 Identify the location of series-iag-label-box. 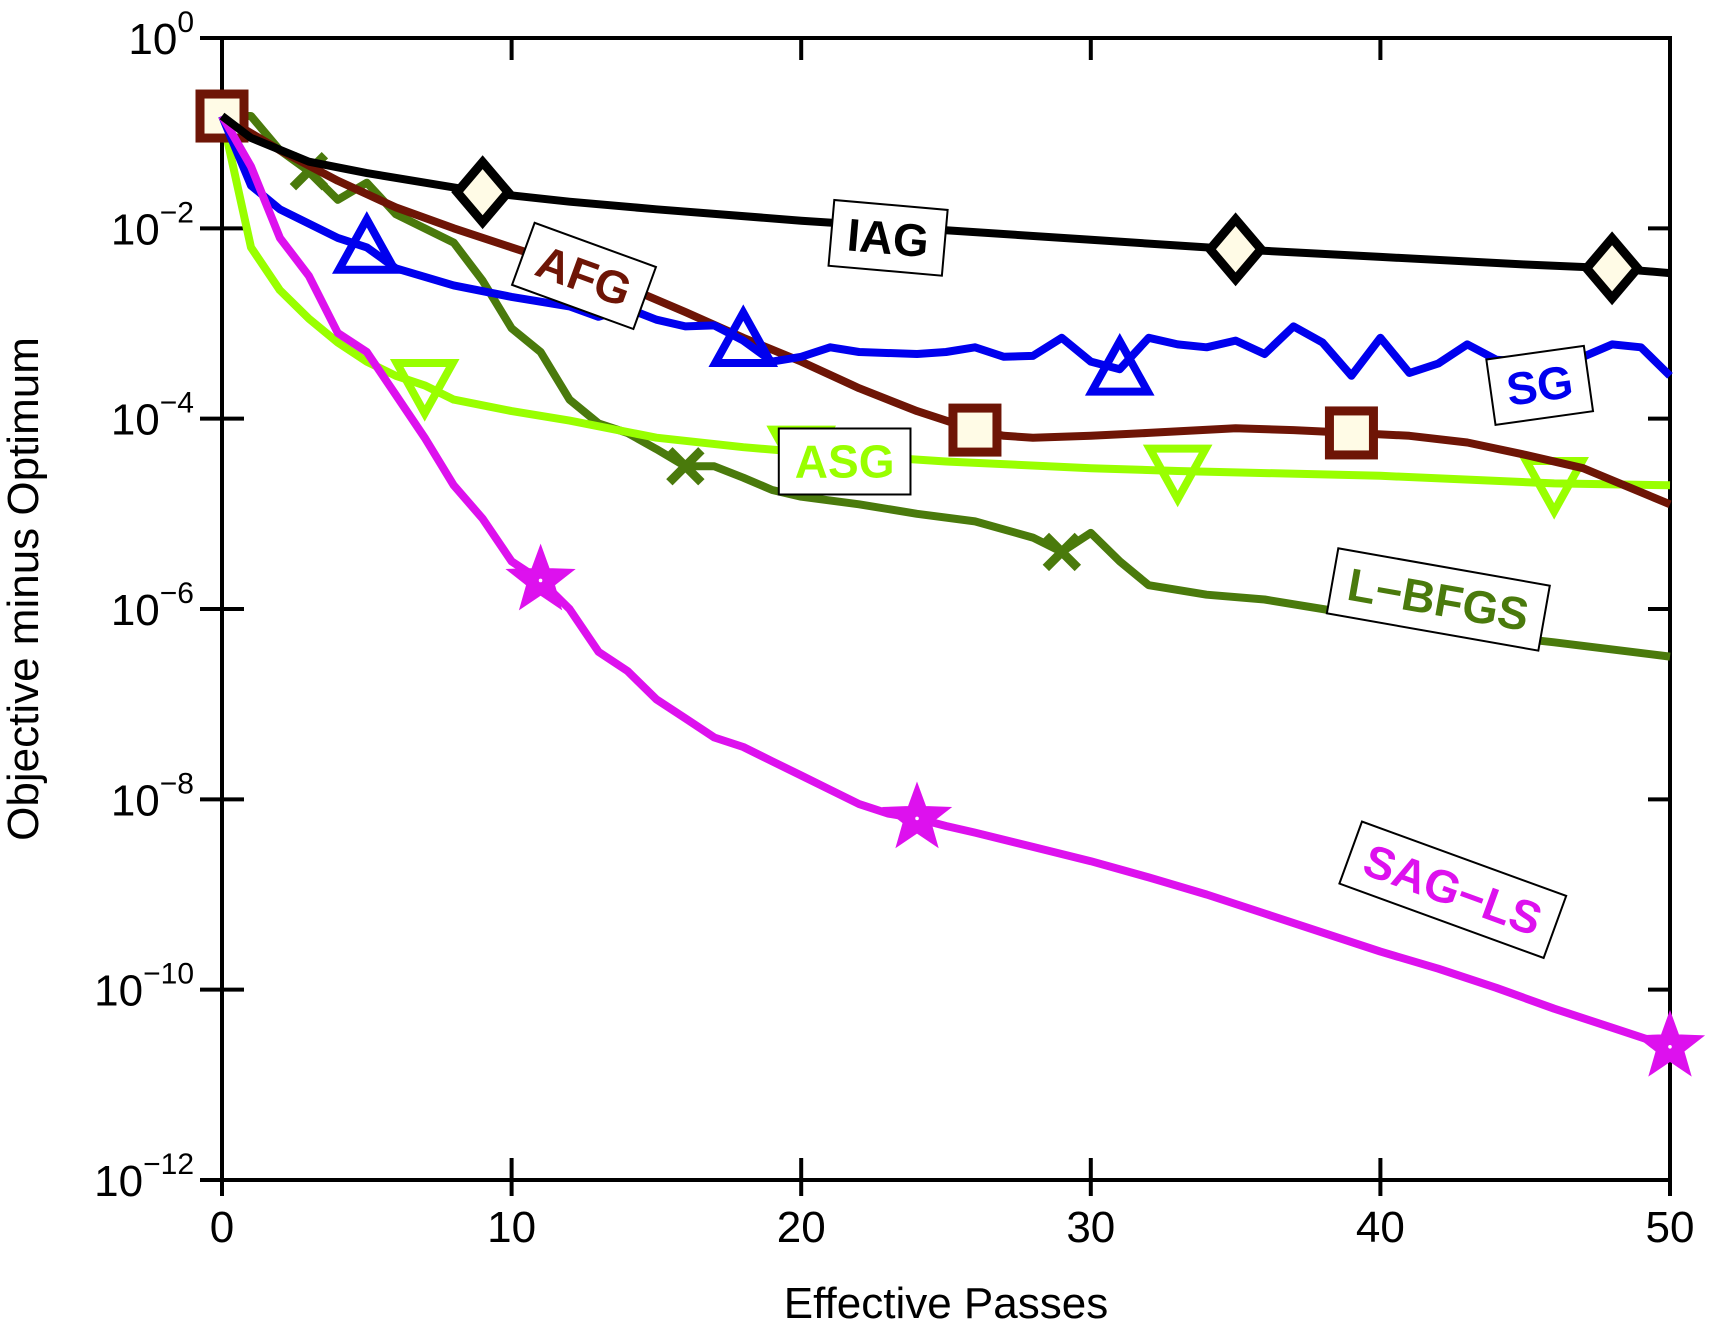
(888, 237).